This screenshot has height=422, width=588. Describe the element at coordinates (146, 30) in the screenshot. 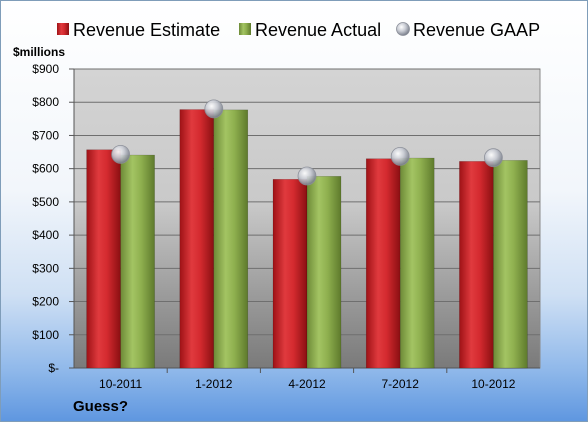

I see `legend-label: Revenue Estimate` at that location.